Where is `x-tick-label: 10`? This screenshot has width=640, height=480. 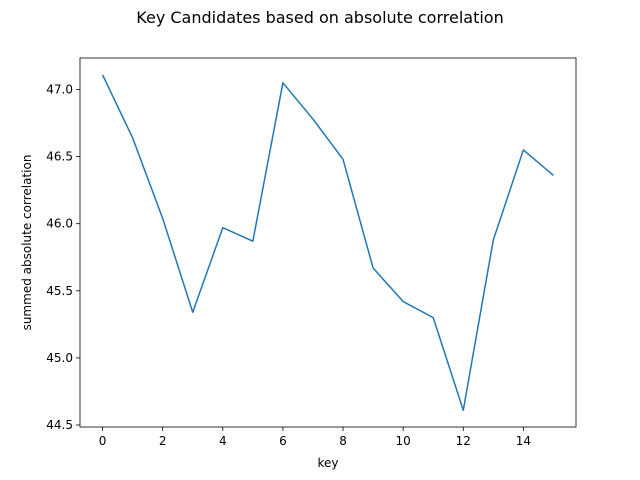
x-tick-label: 10 is located at coordinates (403, 441).